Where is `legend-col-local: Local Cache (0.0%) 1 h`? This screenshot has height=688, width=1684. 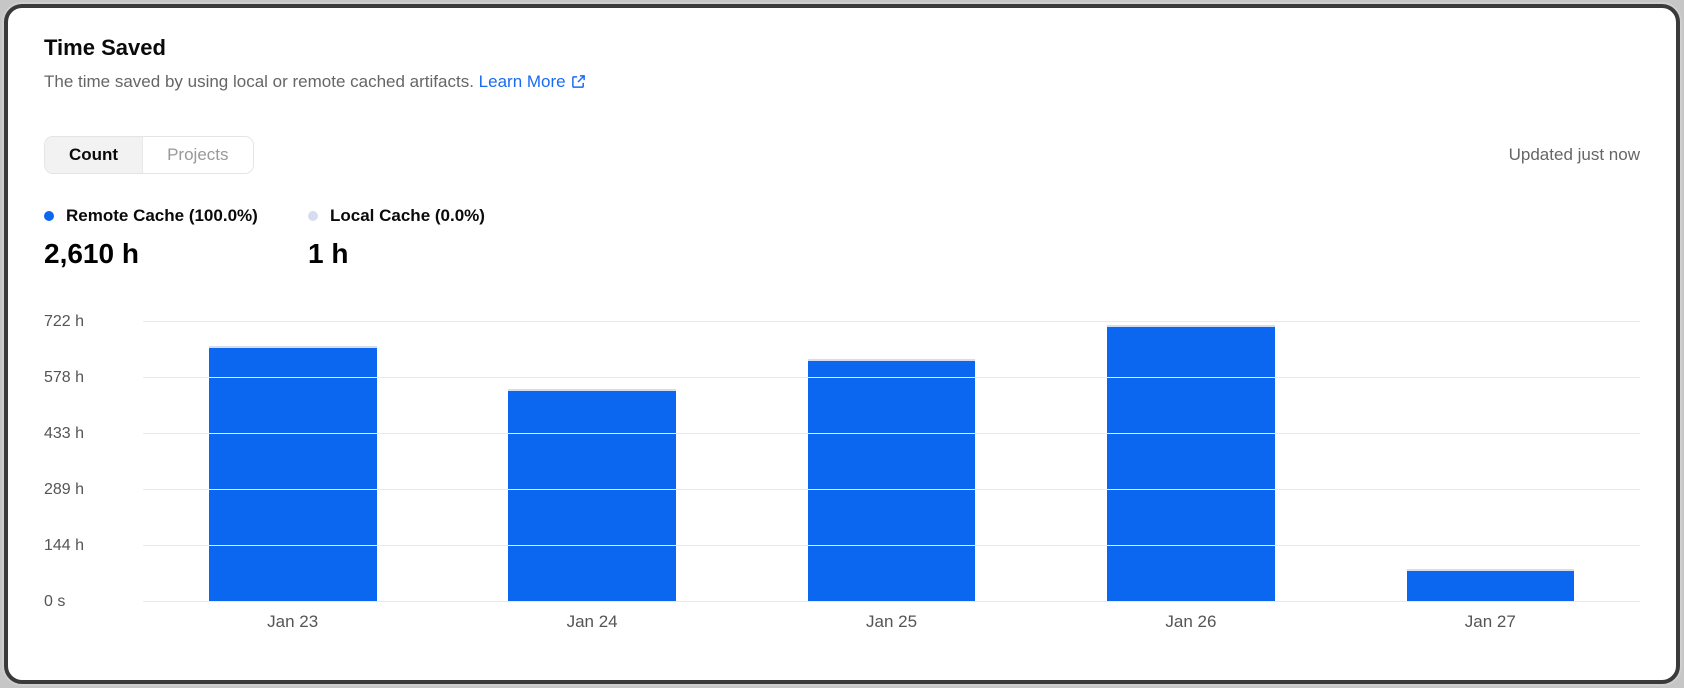
legend-col-local: Local Cache (0.0%) 1 h is located at coordinates (440, 238).